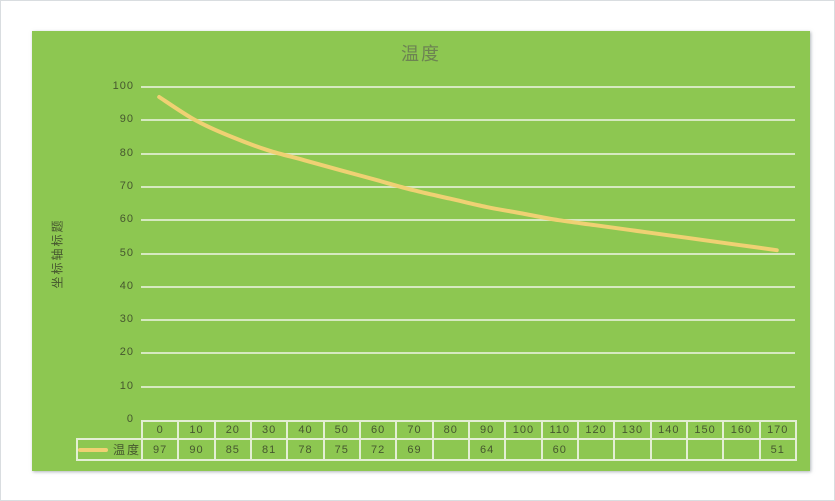 Image resolution: width=835 pixels, height=501 pixels. What do you see at coordinates (559, 430) in the screenshot?
I see `table-header-cell-110: 110` at bounding box center [559, 430].